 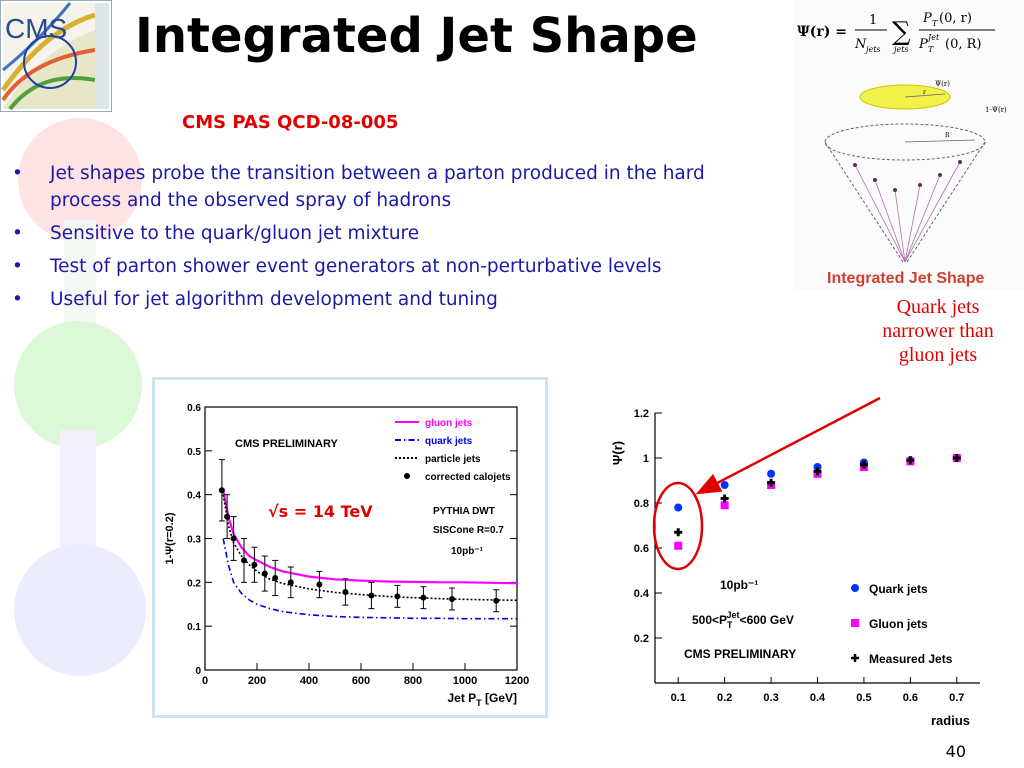 I want to click on den-p: P, so click(x=923, y=44).